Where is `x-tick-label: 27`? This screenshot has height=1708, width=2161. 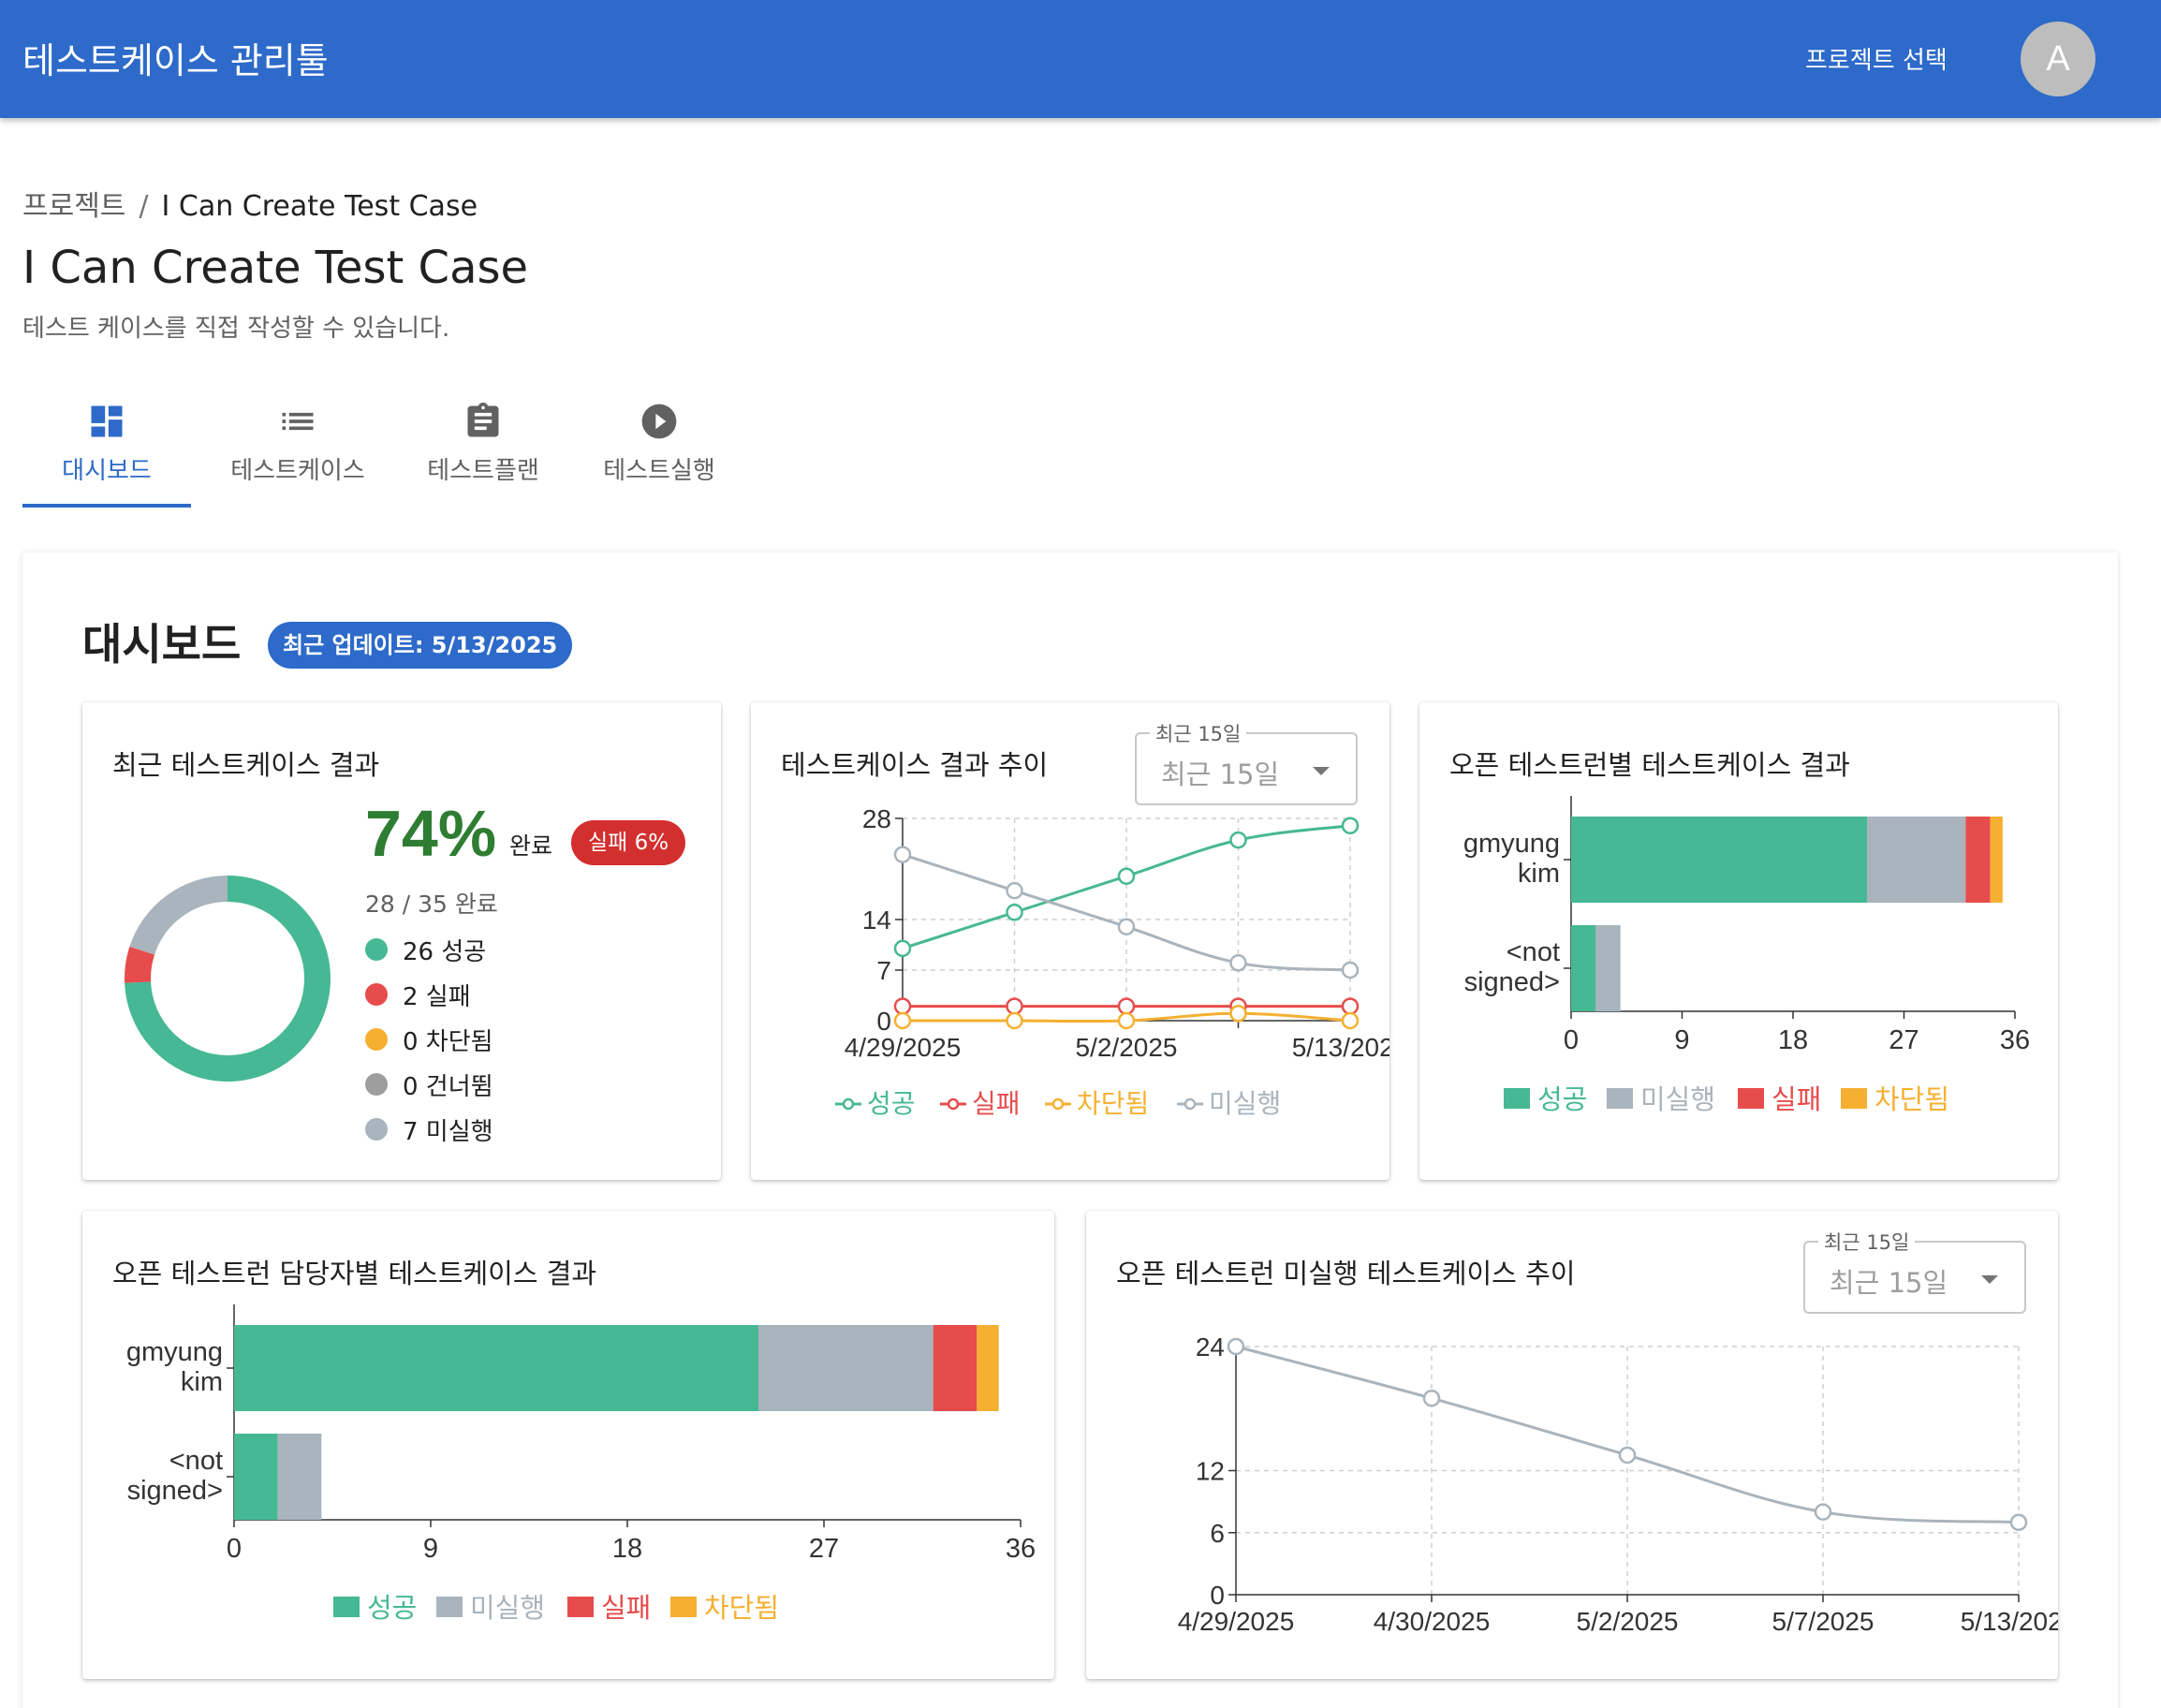 x-tick-label: 27 is located at coordinates (824, 1549).